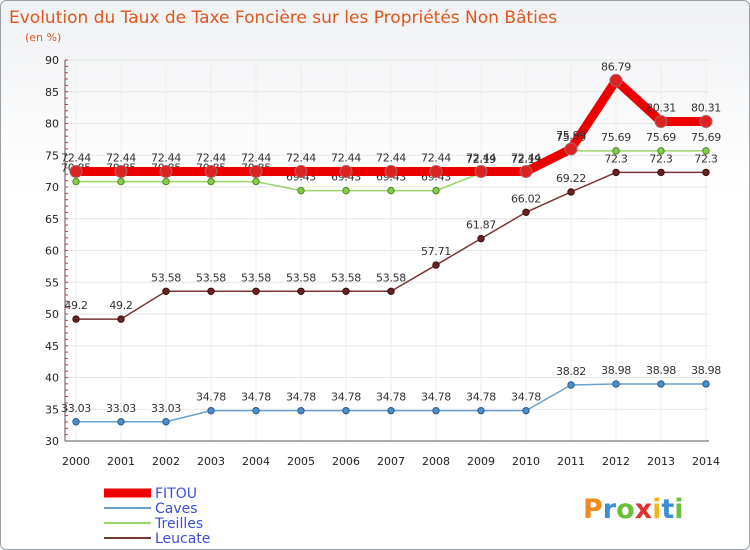 This screenshot has width=750, height=550. What do you see at coordinates (52, 346) in the screenshot?
I see `y-tick-label: 45` at bounding box center [52, 346].